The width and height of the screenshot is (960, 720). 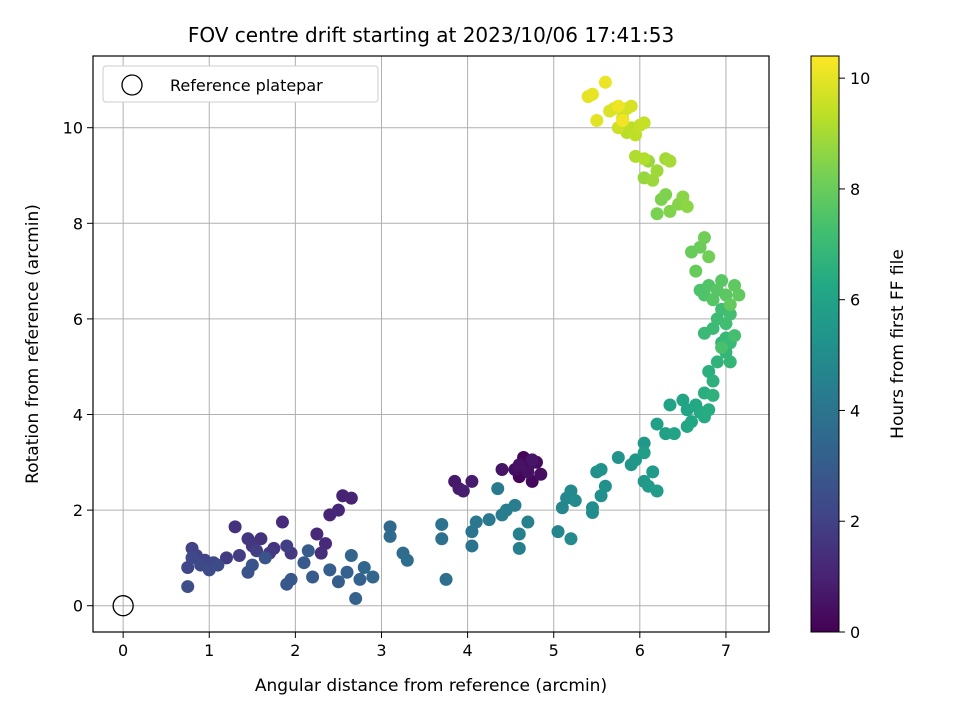 I want to click on x-axis-label: Angular distance from reference (arcmin), so click(x=431, y=686).